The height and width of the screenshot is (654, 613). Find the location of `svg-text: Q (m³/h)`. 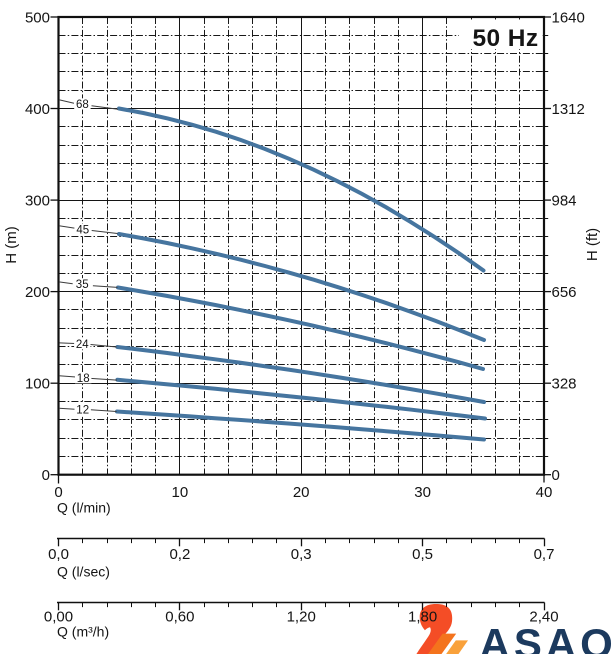

svg-text: Q (m³/h) is located at coordinates (83, 632).